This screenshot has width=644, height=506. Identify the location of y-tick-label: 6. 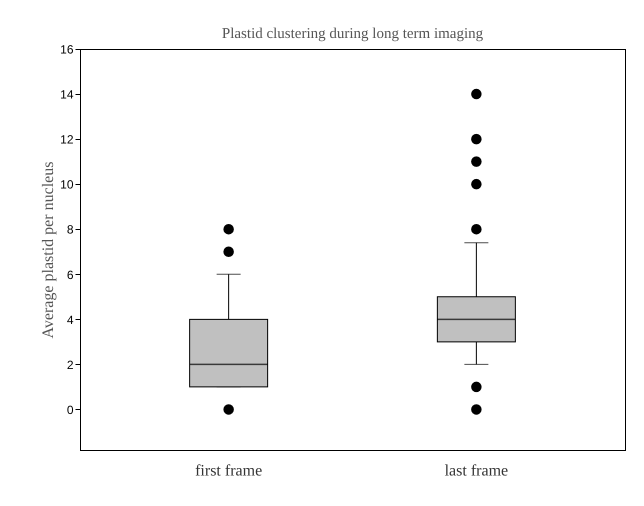
(70, 275).